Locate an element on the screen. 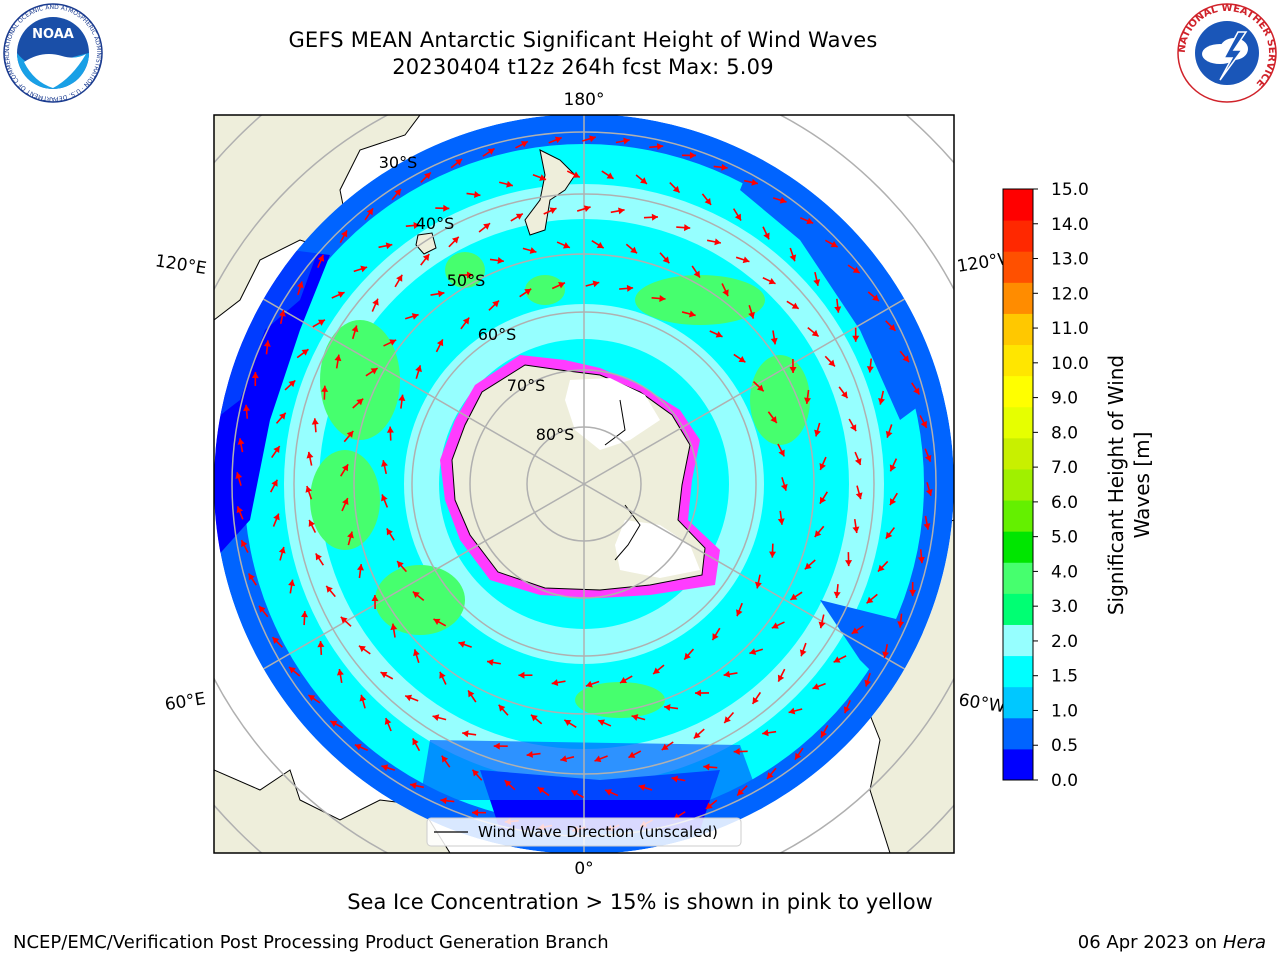 This screenshot has width=1280, height=960. lon-label-60w: 60°W is located at coordinates (982, 703).